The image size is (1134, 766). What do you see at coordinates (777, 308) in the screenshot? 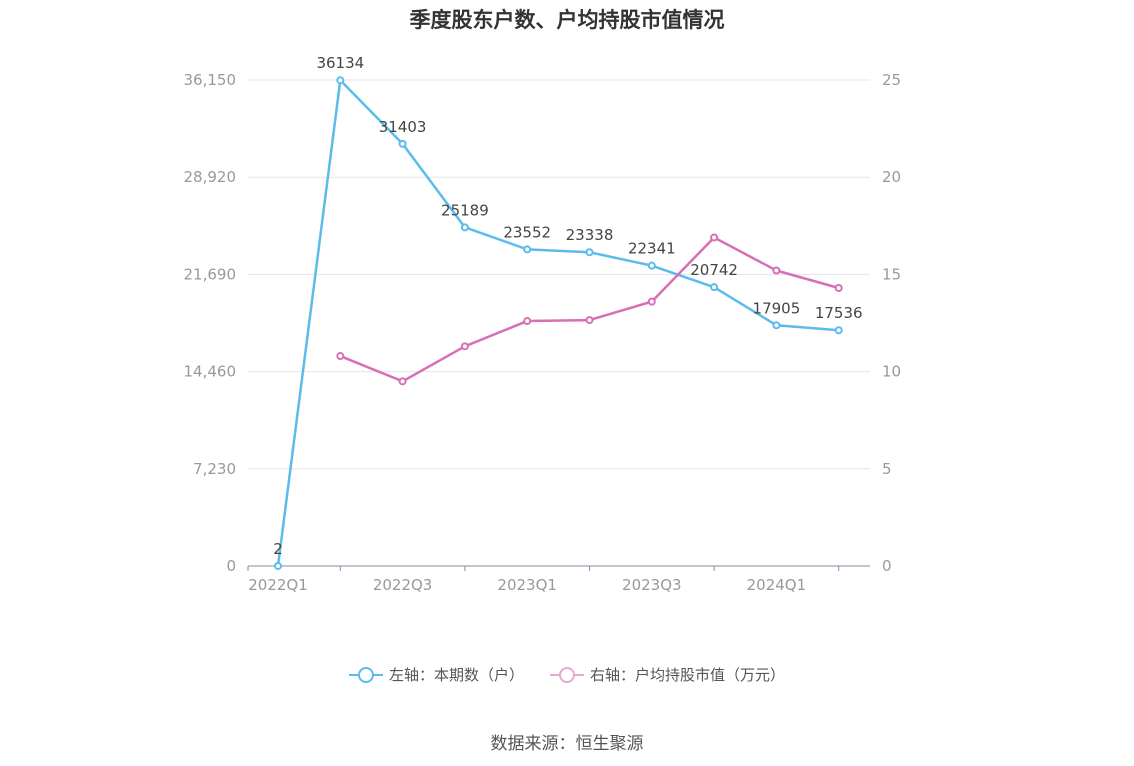
I see `data-label: 17905` at bounding box center [777, 308].